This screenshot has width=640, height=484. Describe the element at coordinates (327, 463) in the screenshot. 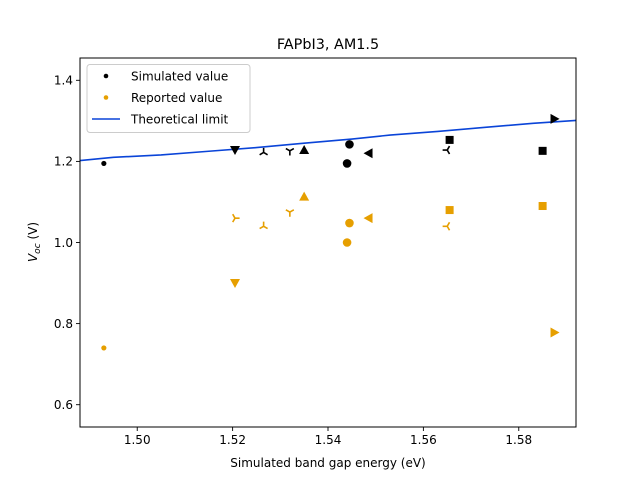

I see `x-axis-label: Simulated band gap energy (eV)` at that location.